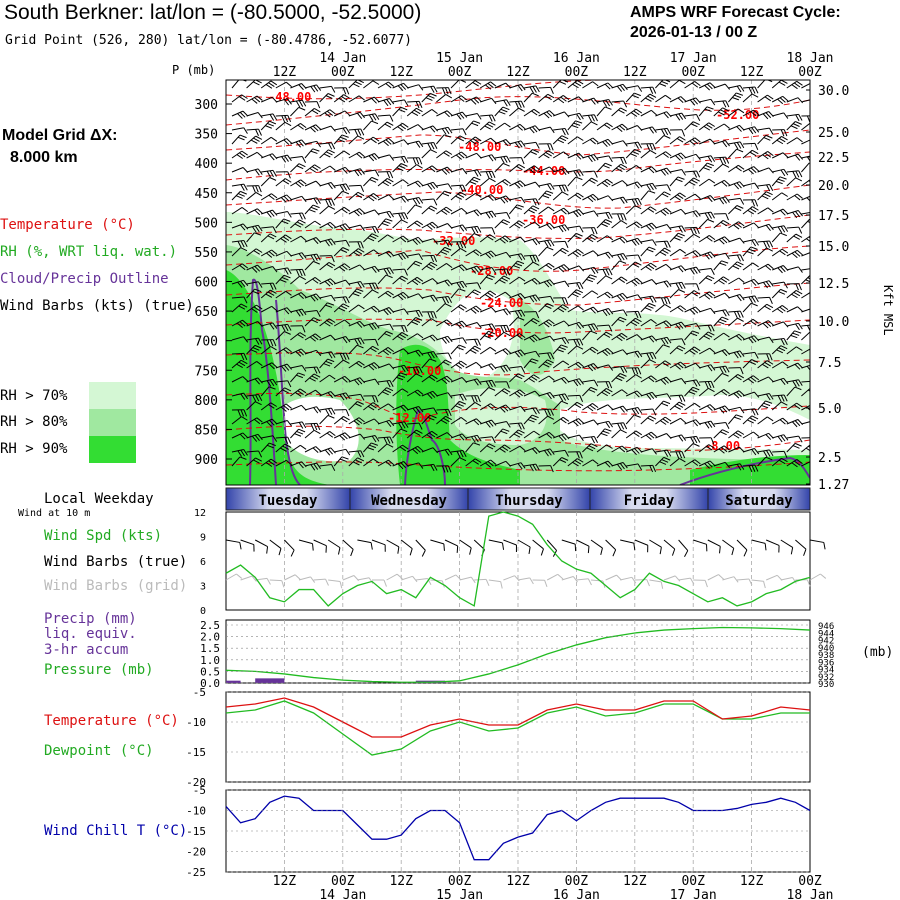 Image resolution: width=900 pixels, height=900 pixels. What do you see at coordinates (833, 284) in the screenshot?
I see `kft-tick: 12.5` at bounding box center [833, 284].